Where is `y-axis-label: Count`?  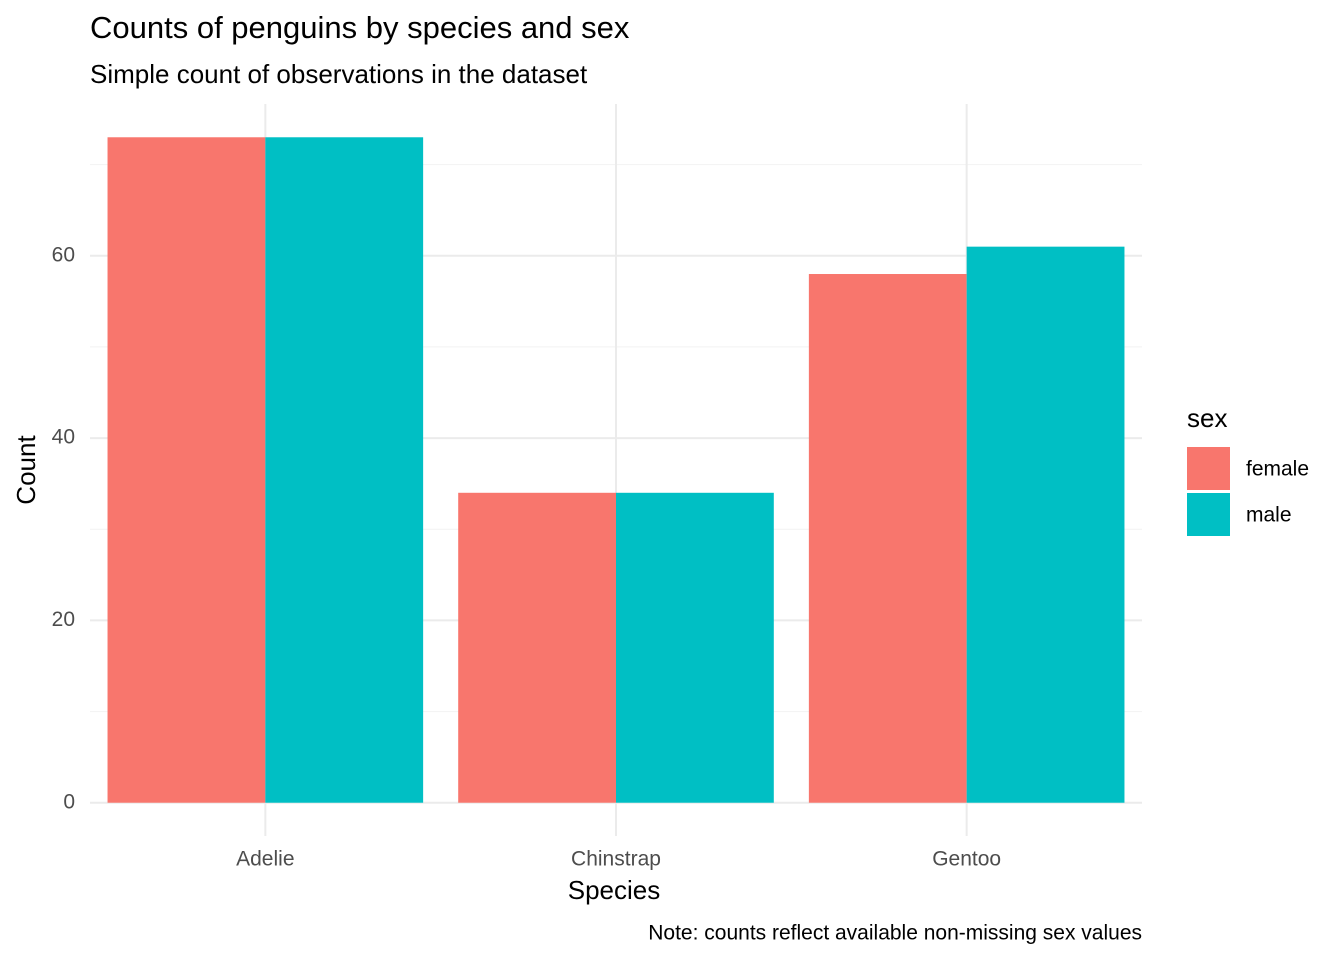 y-axis-label: Count is located at coordinates (26, 470).